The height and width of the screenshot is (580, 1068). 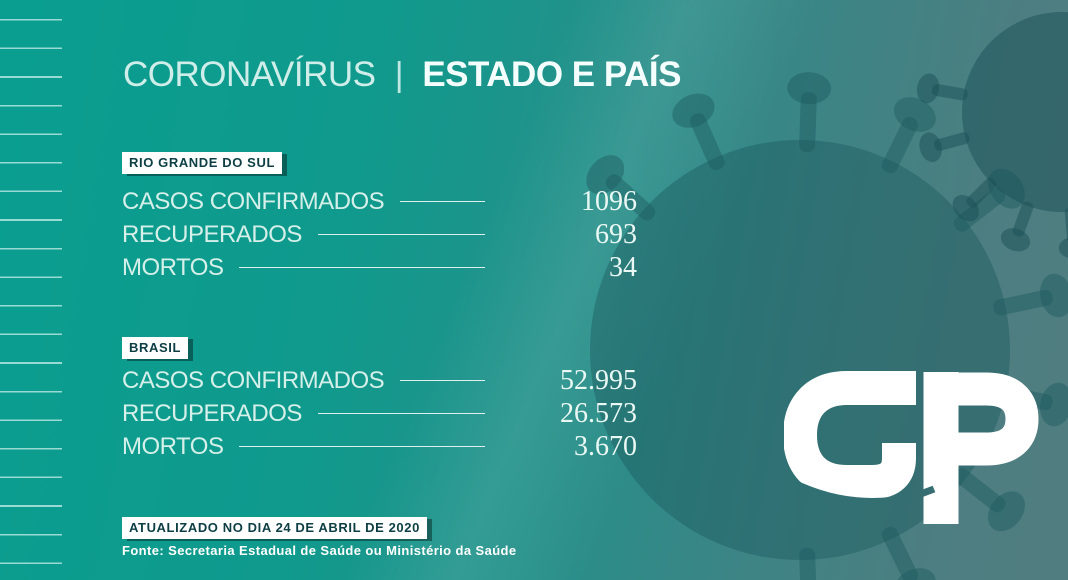 What do you see at coordinates (850, 435) in the screenshot?
I see `logo-letter-g` at bounding box center [850, 435].